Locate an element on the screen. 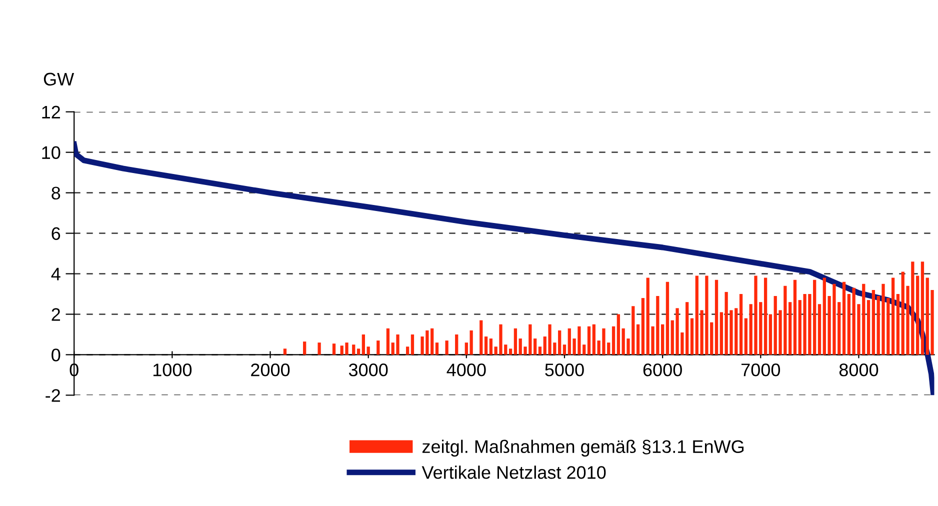 Image resolution: width=938 pixels, height=506 pixels. x-tick-label: 5000 is located at coordinates (564, 370).